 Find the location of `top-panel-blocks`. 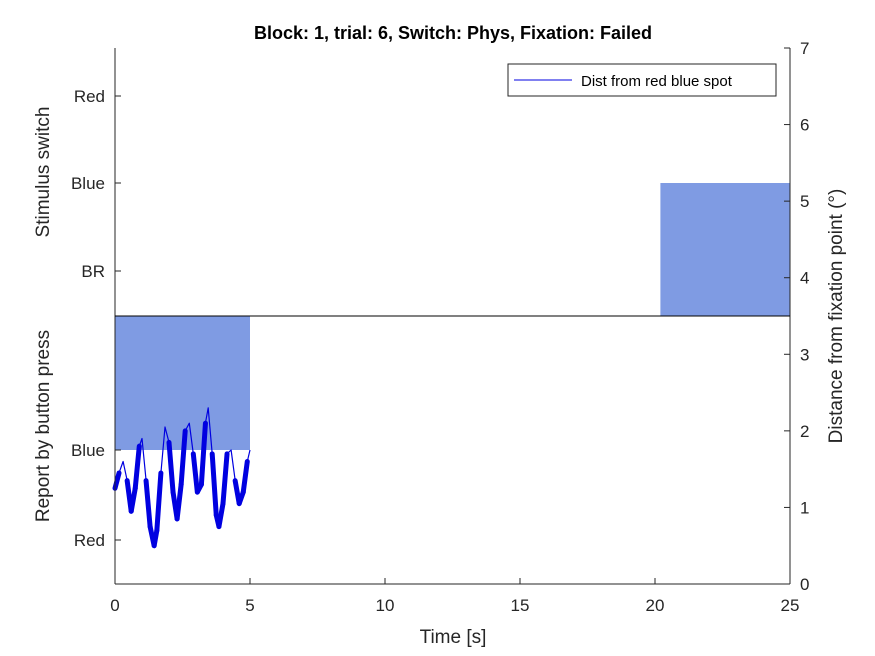

top-panel-blocks is located at coordinates (725, 249).